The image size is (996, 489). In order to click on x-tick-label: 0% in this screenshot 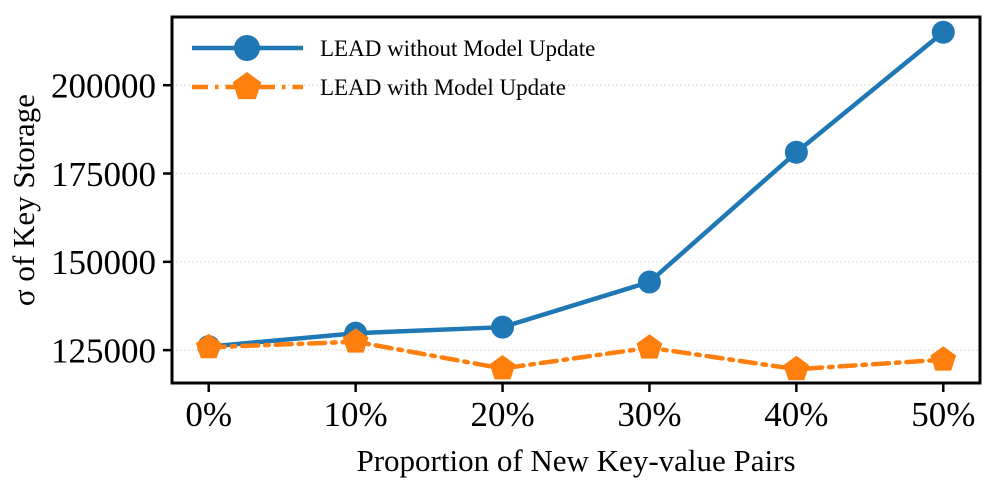, I will do `click(208, 414)`.